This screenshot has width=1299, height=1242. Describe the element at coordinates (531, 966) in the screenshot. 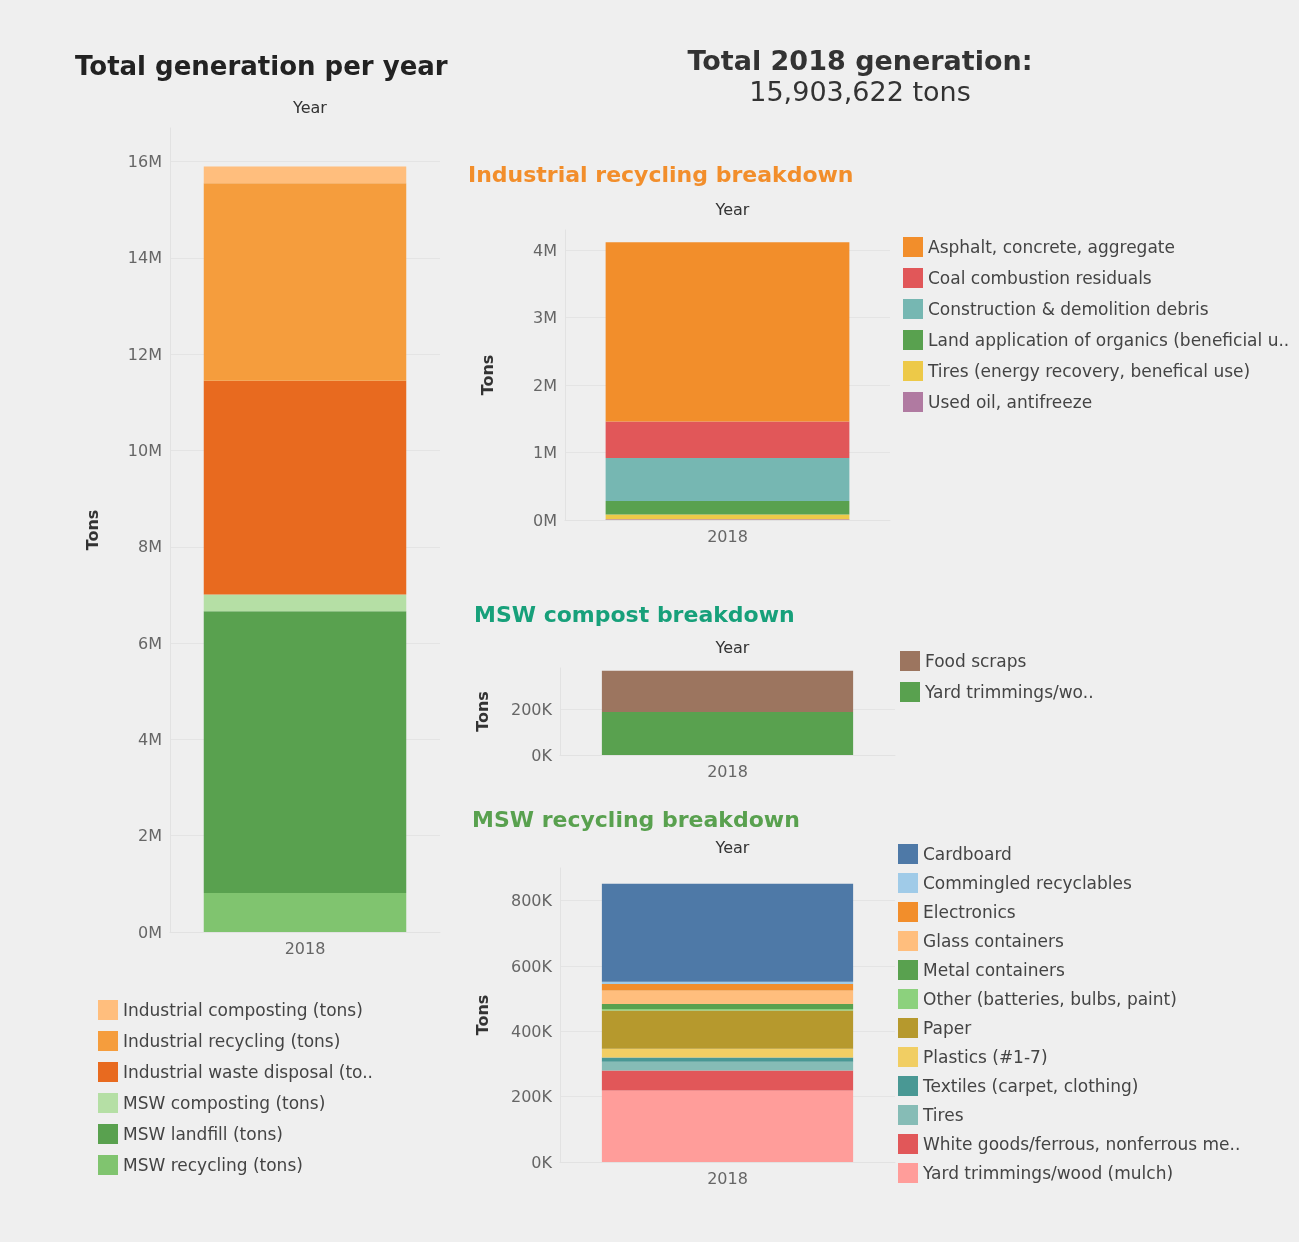

I see `y-tick-label: 600K` at that location.